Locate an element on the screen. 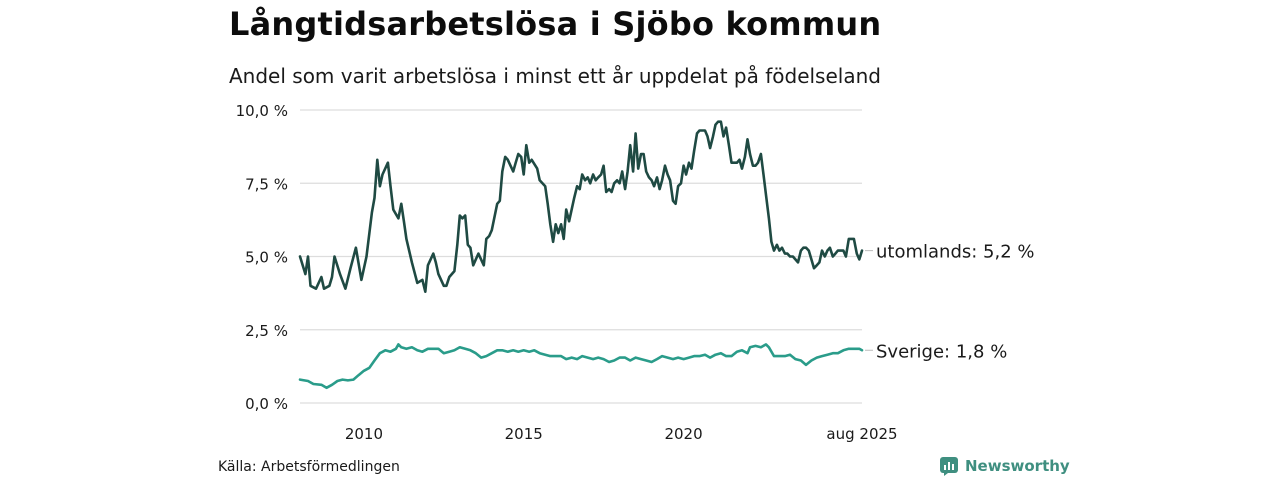  x-tick-label: 2010 is located at coordinates (364, 434).